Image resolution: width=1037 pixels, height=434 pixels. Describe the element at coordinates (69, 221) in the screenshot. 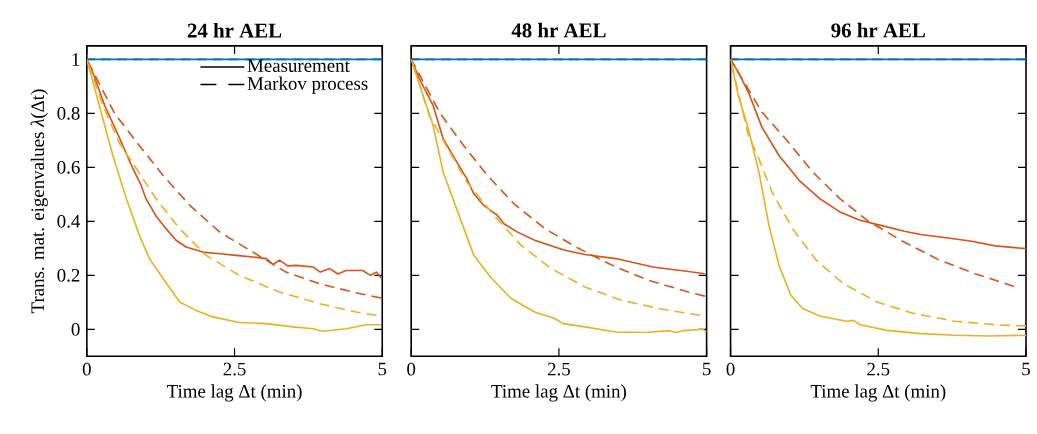

I see `y-tick-label: 0.4` at that location.